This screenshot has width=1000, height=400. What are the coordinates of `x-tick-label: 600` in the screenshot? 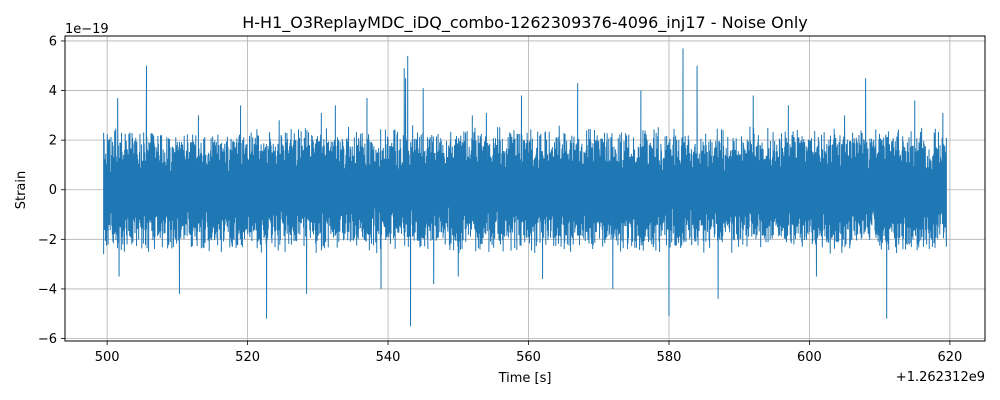 It's located at (809, 357).